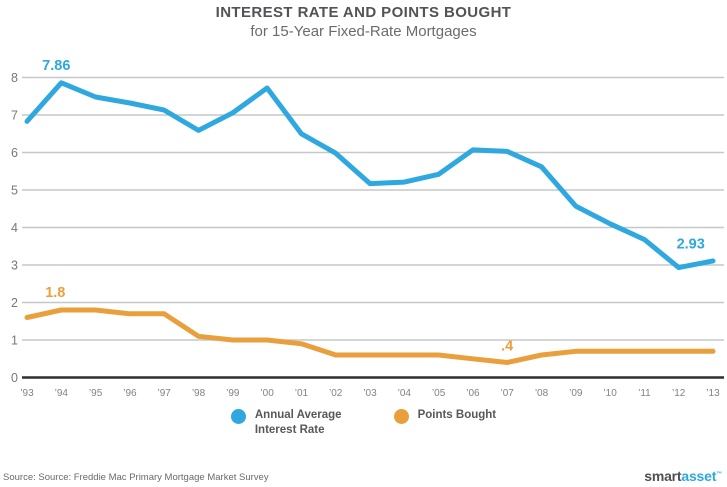 The height and width of the screenshot is (487, 727). I want to click on x-axis-tick: ’11, so click(644, 393).